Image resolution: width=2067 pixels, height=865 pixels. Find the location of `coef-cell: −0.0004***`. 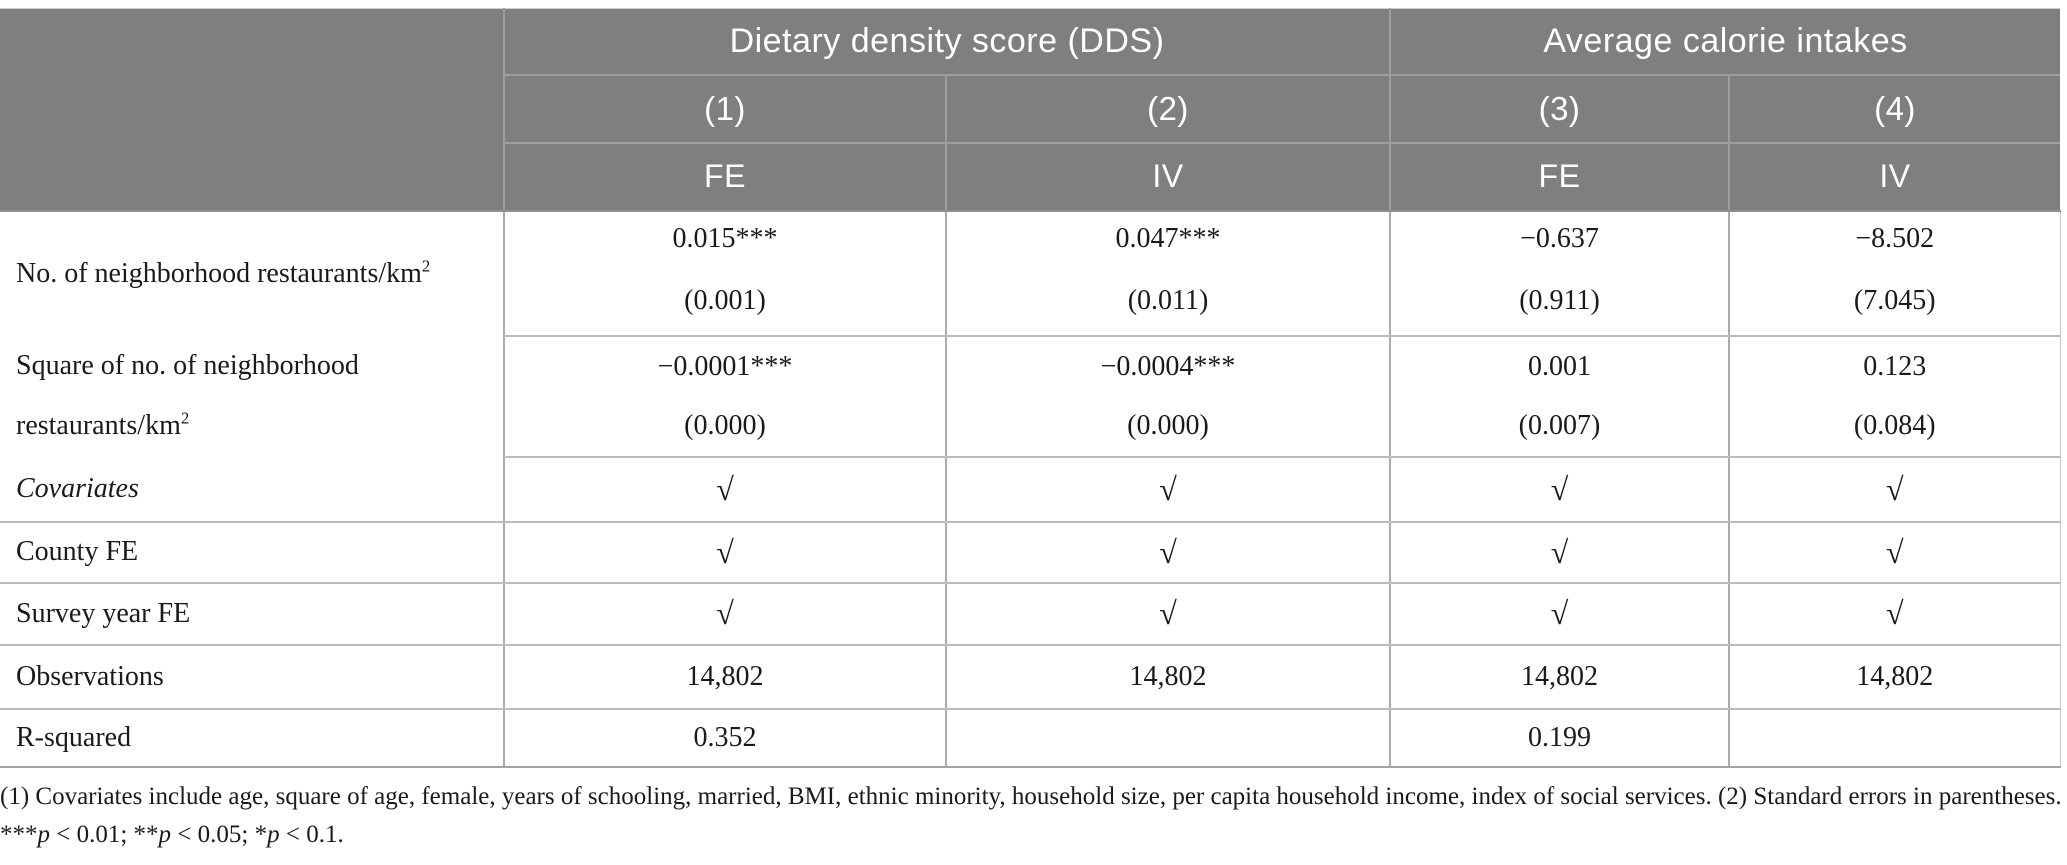

coef-cell: −0.0004*** is located at coordinates (1167, 366).